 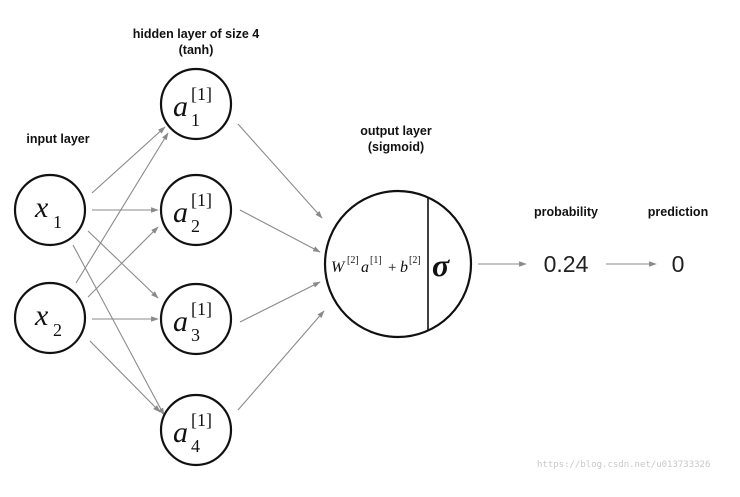 I want to click on hidden-node-a3: a [1] 3, so click(x=196, y=319).